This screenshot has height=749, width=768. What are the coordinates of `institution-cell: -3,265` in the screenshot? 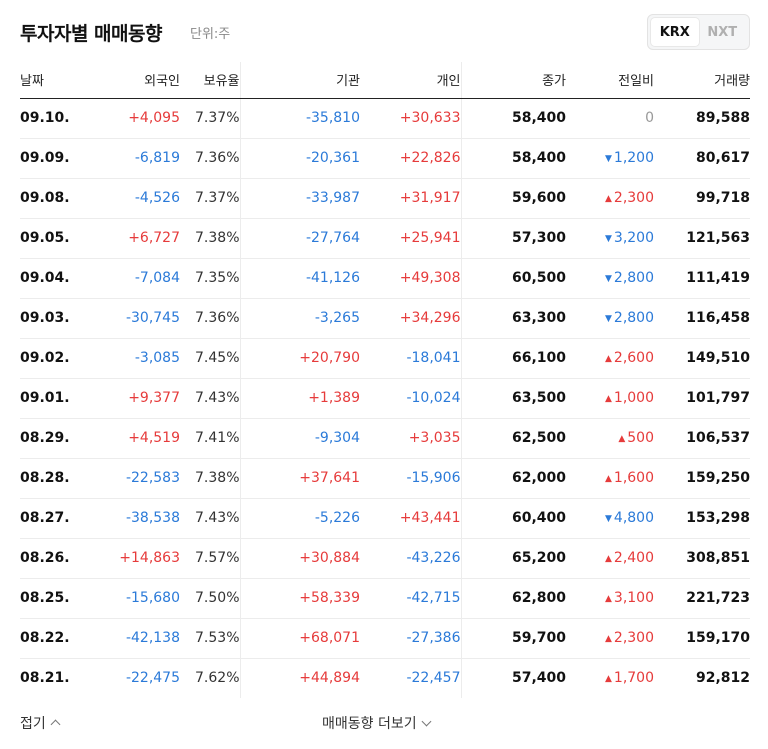 It's located at (300, 318).